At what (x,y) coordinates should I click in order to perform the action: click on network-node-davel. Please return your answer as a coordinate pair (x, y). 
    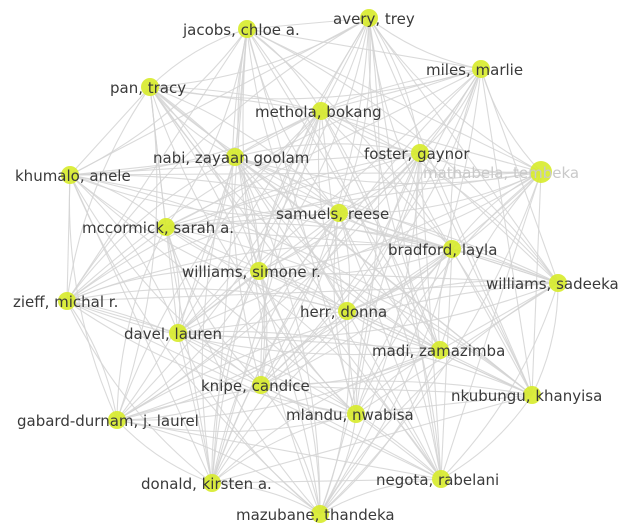
    Looking at the image, I should click on (178, 333).